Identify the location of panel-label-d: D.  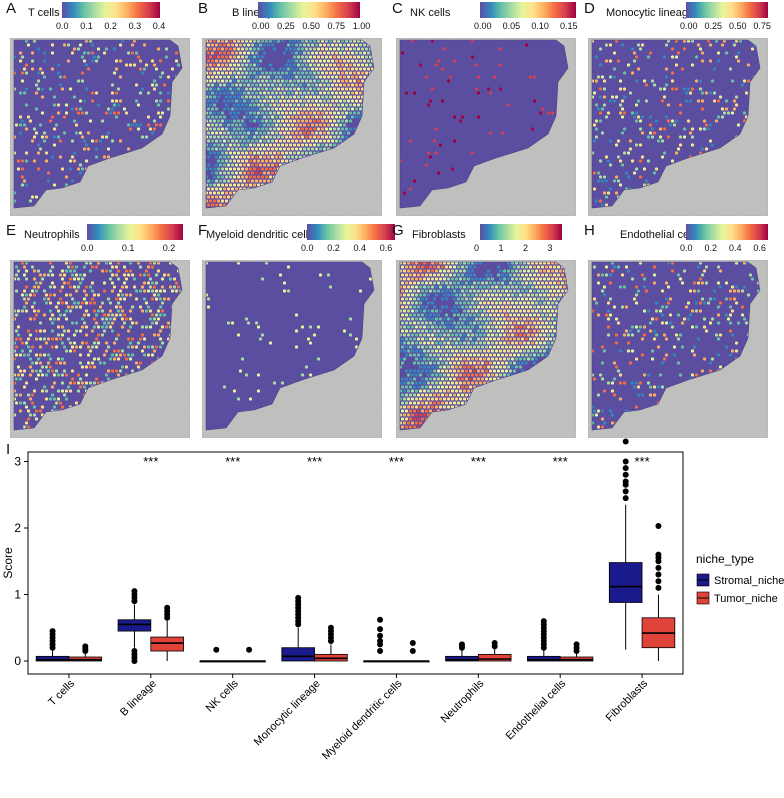
(589, 8).